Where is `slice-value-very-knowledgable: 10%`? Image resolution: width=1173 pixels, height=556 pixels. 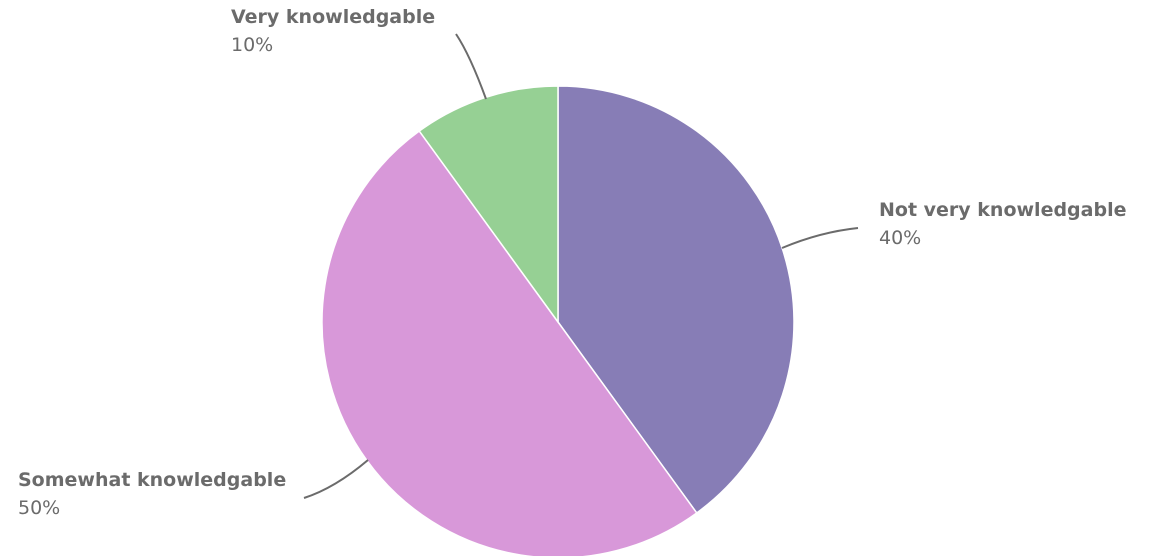 slice-value-very-knowledgable: 10% is located at coordinates (252, 45).